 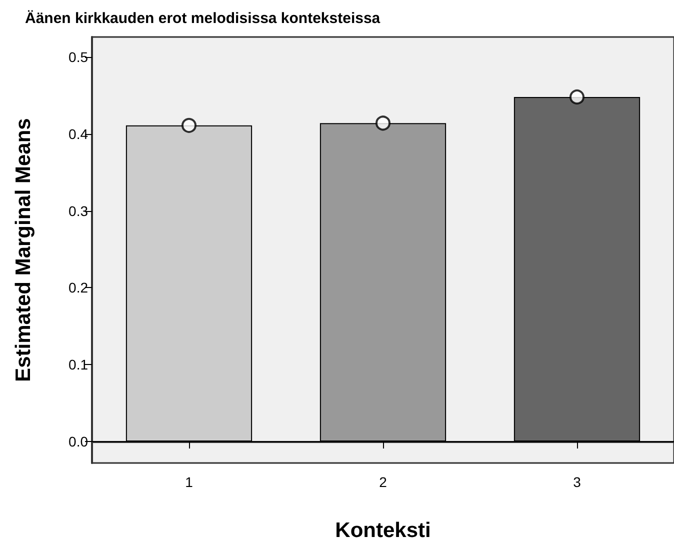 What do you see at coordinates (383, 482) in the screenshot?
I see `x-tick-label: 2` at bounding box center [383, 482].